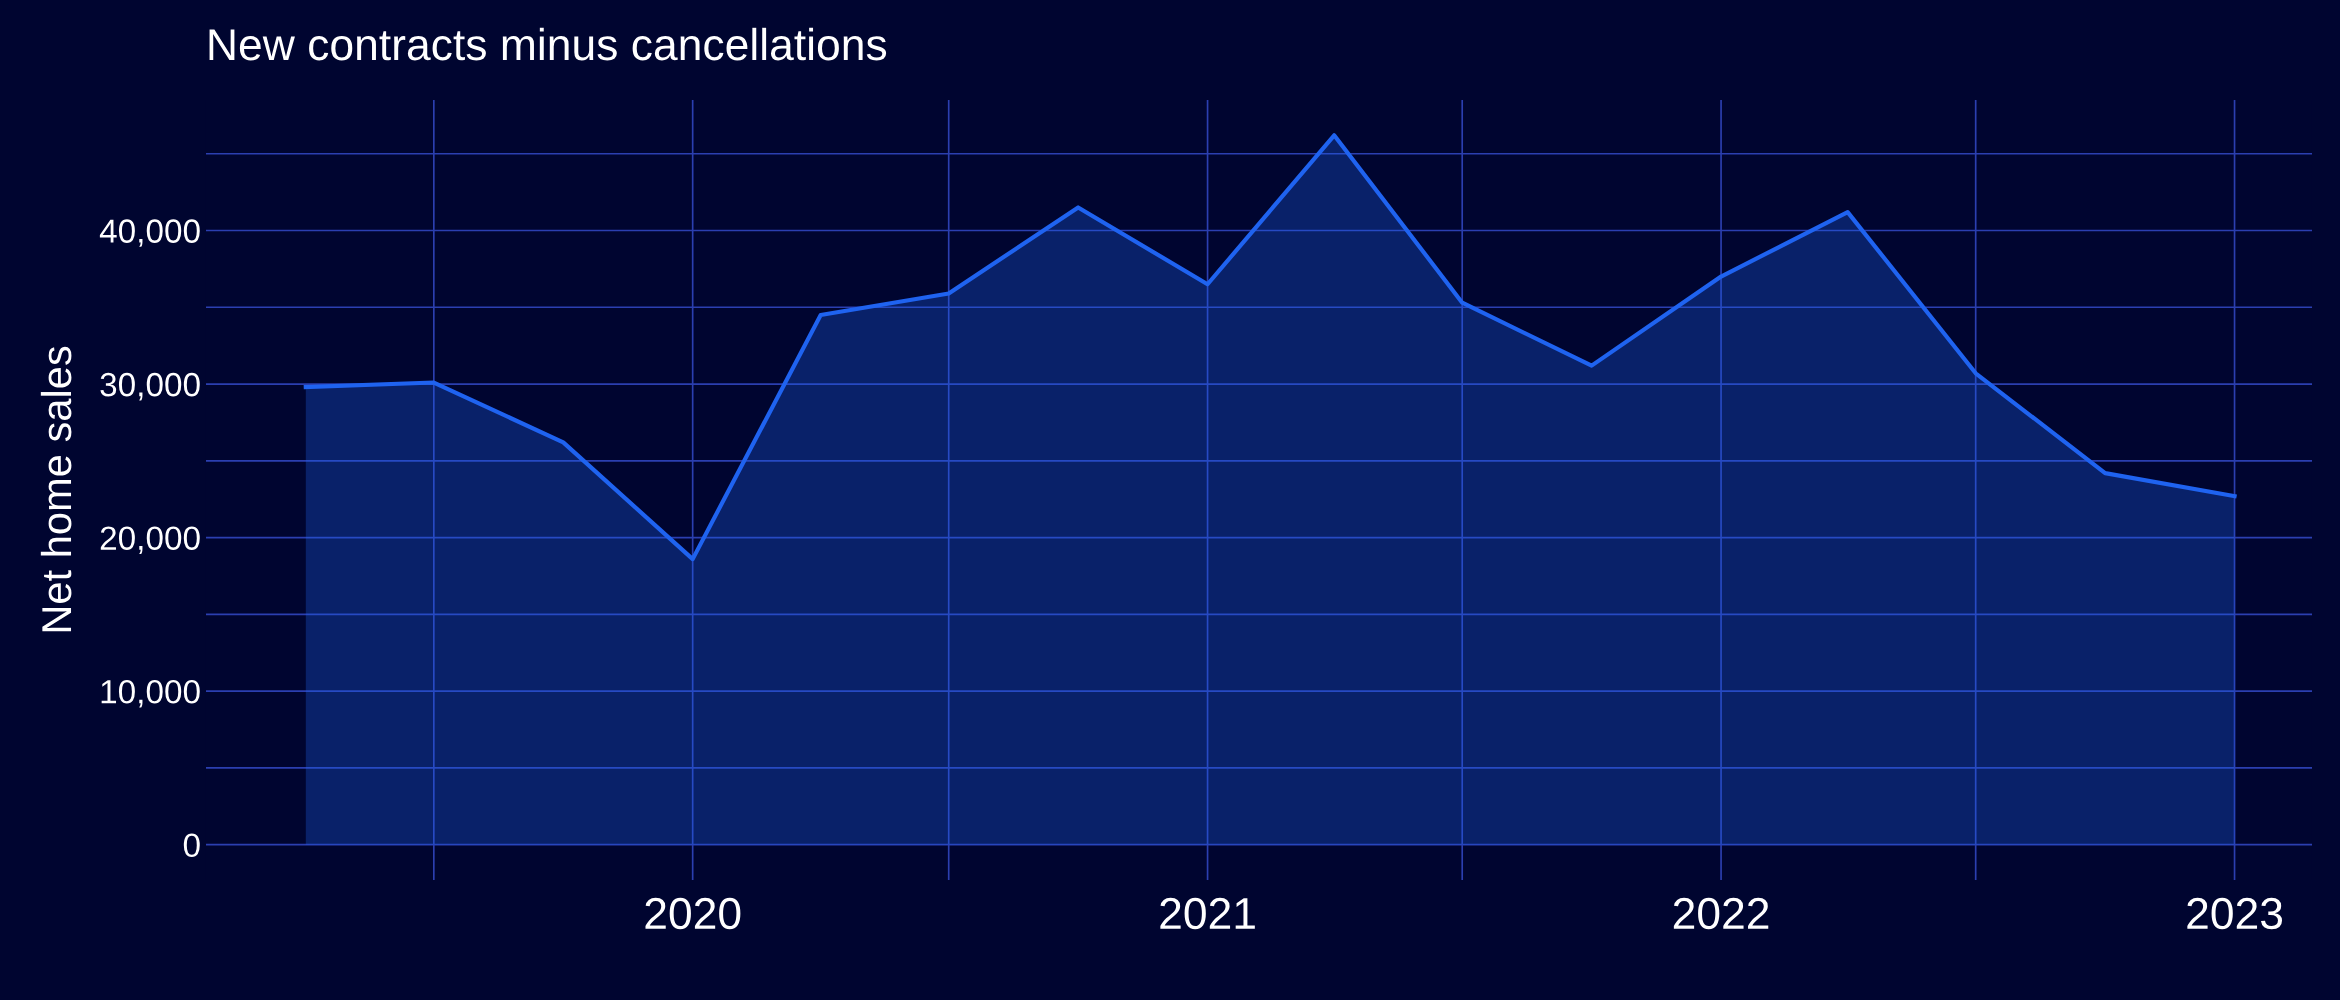 Image resolution: width=2340 pixels, height=1000 pixels. Describe the element at coordinates (2235, 913) in the screenshot. I see `x-tick-label: 2023` at that location.